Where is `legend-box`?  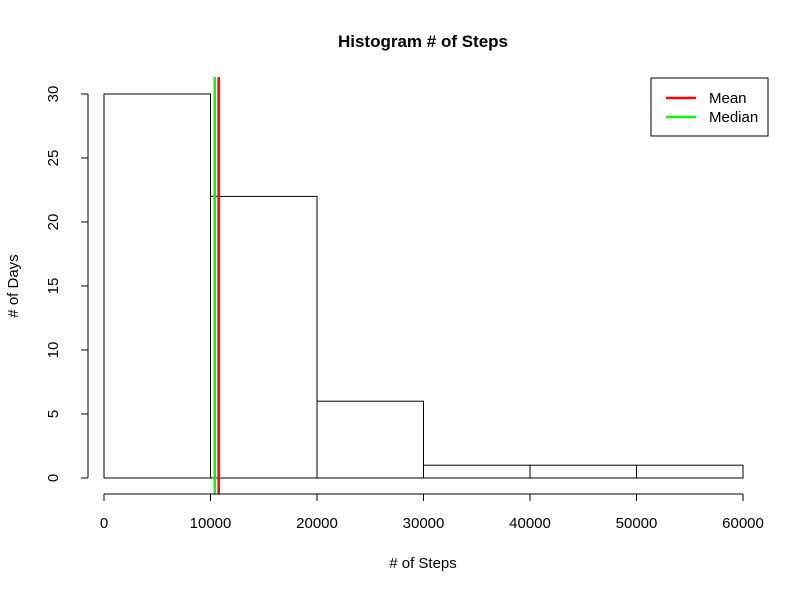 legend-box is located at coordinates (709, 107).